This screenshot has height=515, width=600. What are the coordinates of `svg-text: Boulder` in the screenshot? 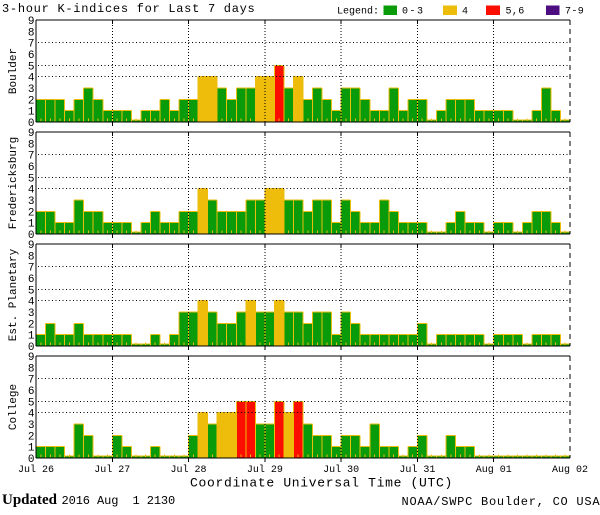 It's located at (14, 71).